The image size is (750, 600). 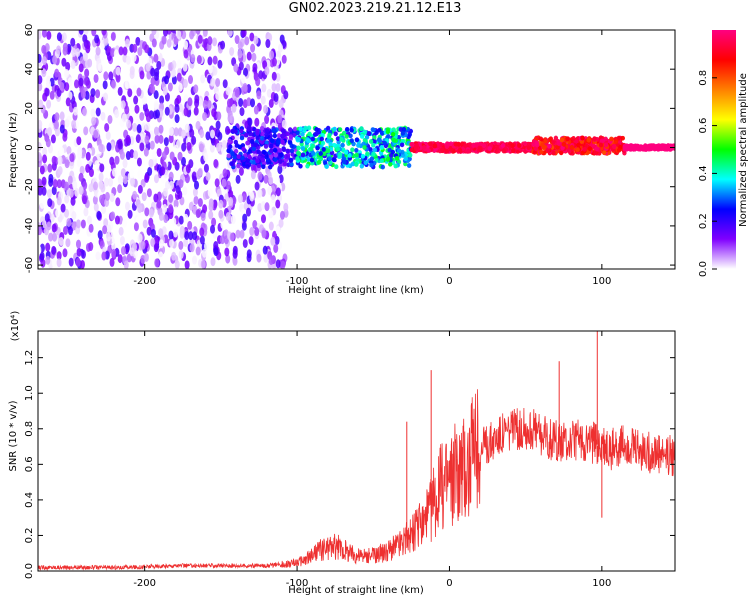 What do you see at coordinates (29, 265) in the screenshot?
I see `spectrogram-y-tick-label: -60` at bounding box center [29, 265].